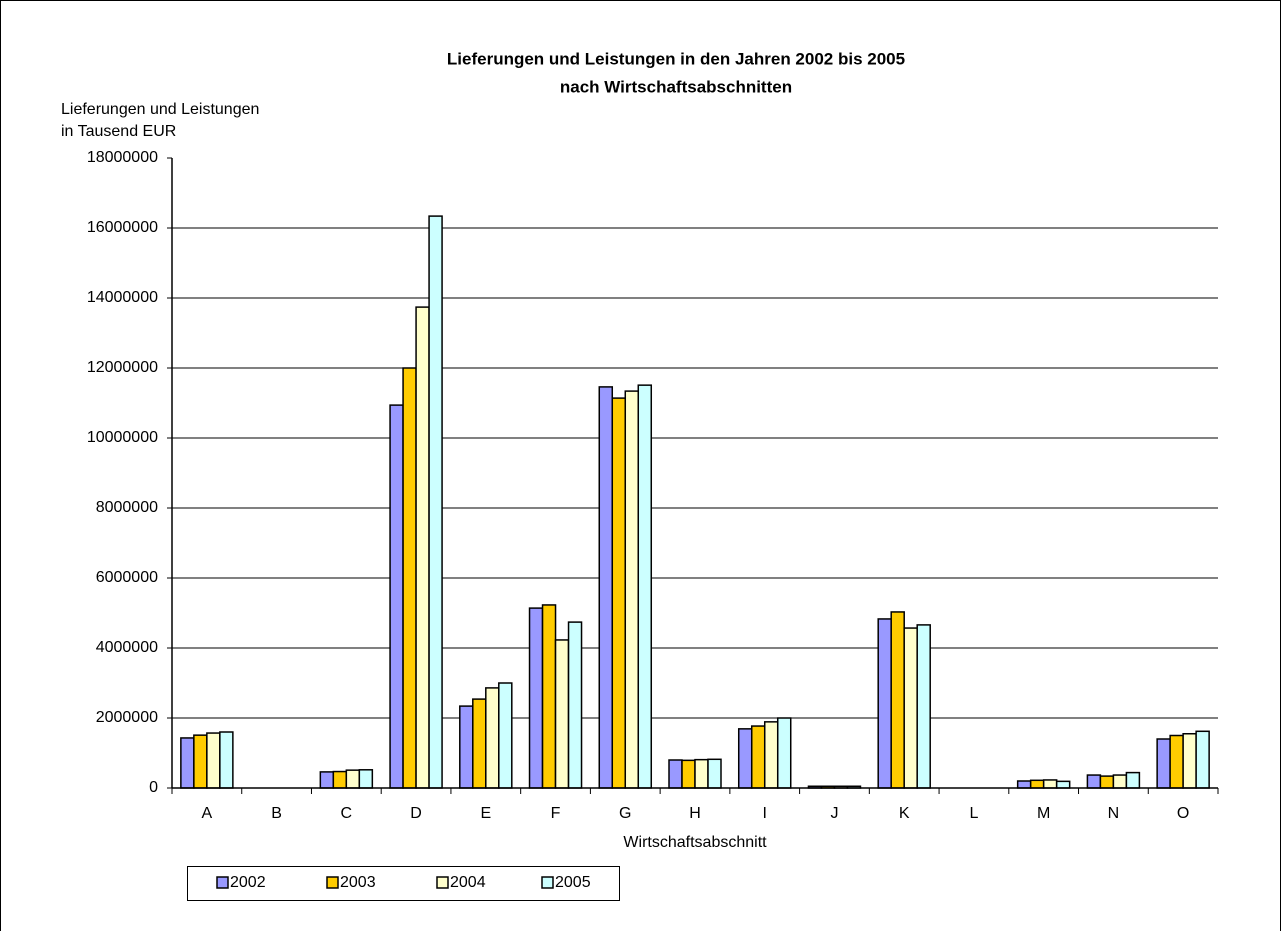 The width and height of the screenshot is (1282, 931). I want to click on x-tick-label: M, so click(1043, 813).